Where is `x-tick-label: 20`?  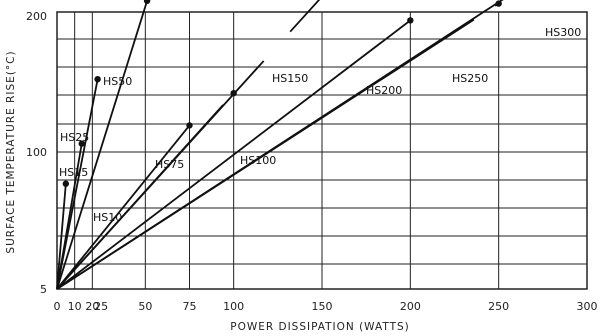
x-tick-label: 20 is located at coordinates (92, 306).